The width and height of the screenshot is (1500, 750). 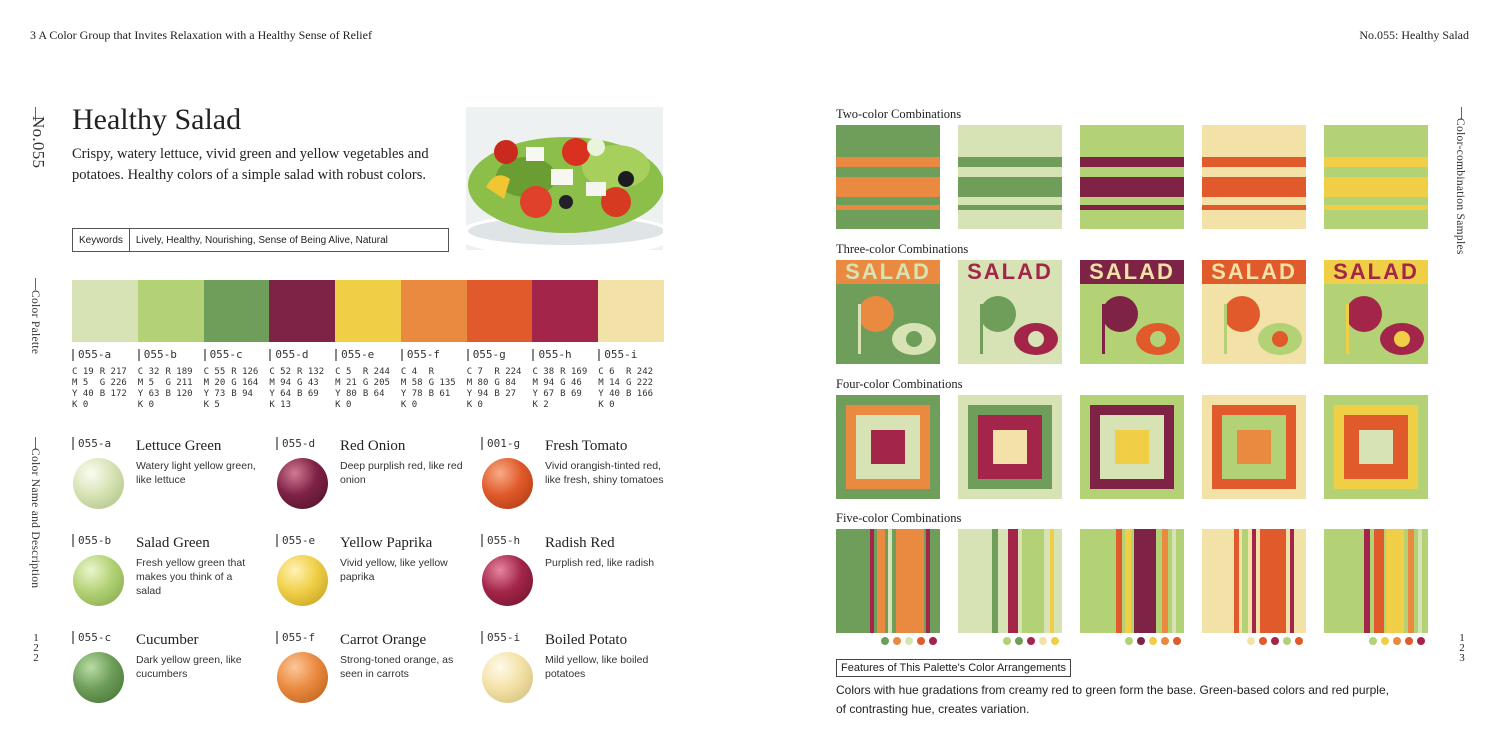 I want to click on heading-five-color: Five-color Combinations, so click(x=899, y=518).